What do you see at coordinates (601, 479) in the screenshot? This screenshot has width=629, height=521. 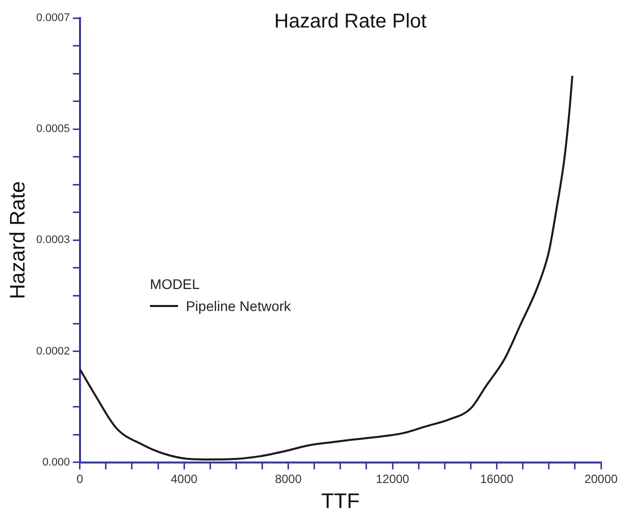 I see `x-tick-label: 20000` at bounding box center [601, 479].